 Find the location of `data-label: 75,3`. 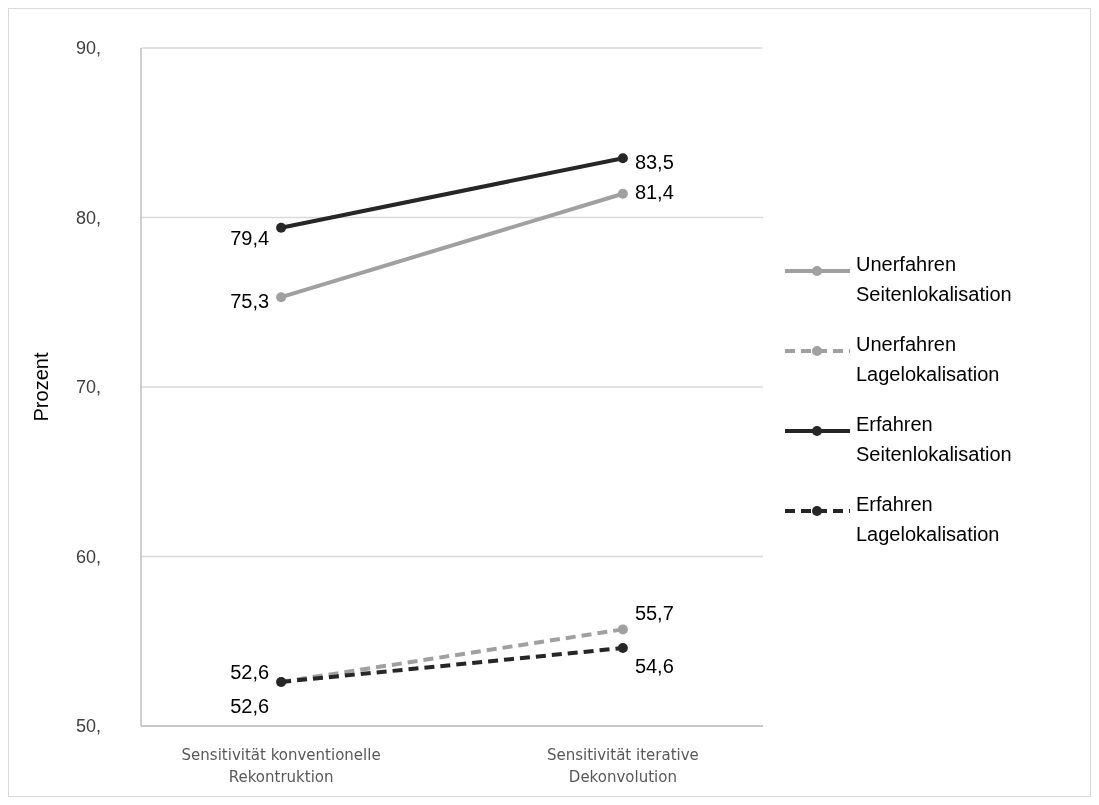

data-label: 75,3 is located at coordinates (250, 301).